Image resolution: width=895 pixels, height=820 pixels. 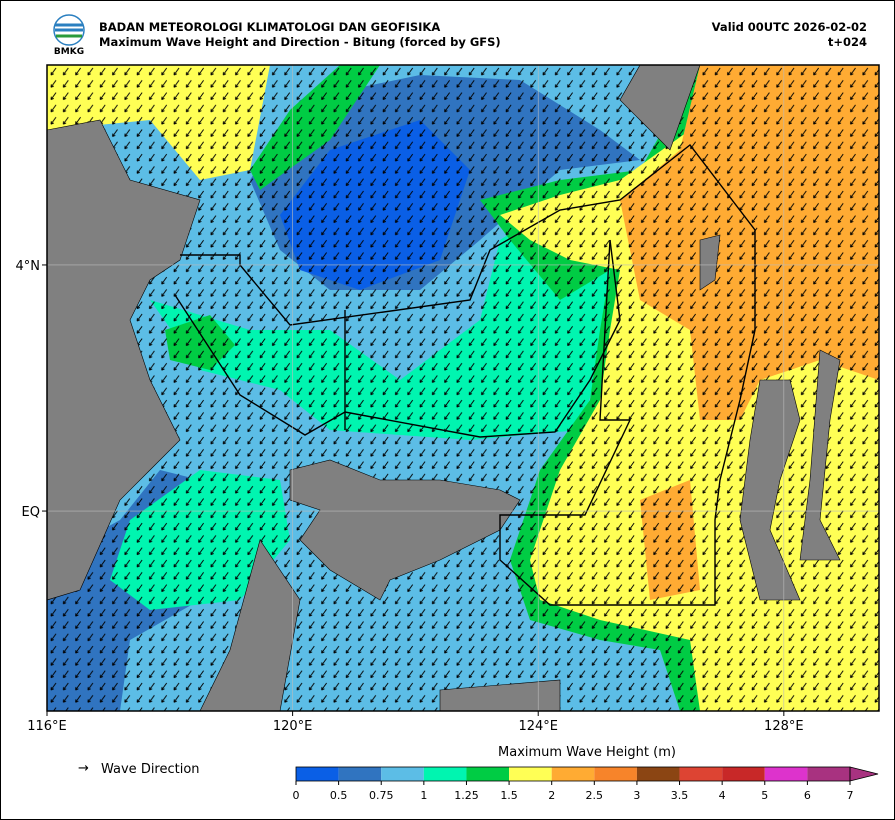 What do you see at coordinates (509, 795) in the screenshot?
I see `colorbar-label: 1.5` at bounding box center [509, 795].